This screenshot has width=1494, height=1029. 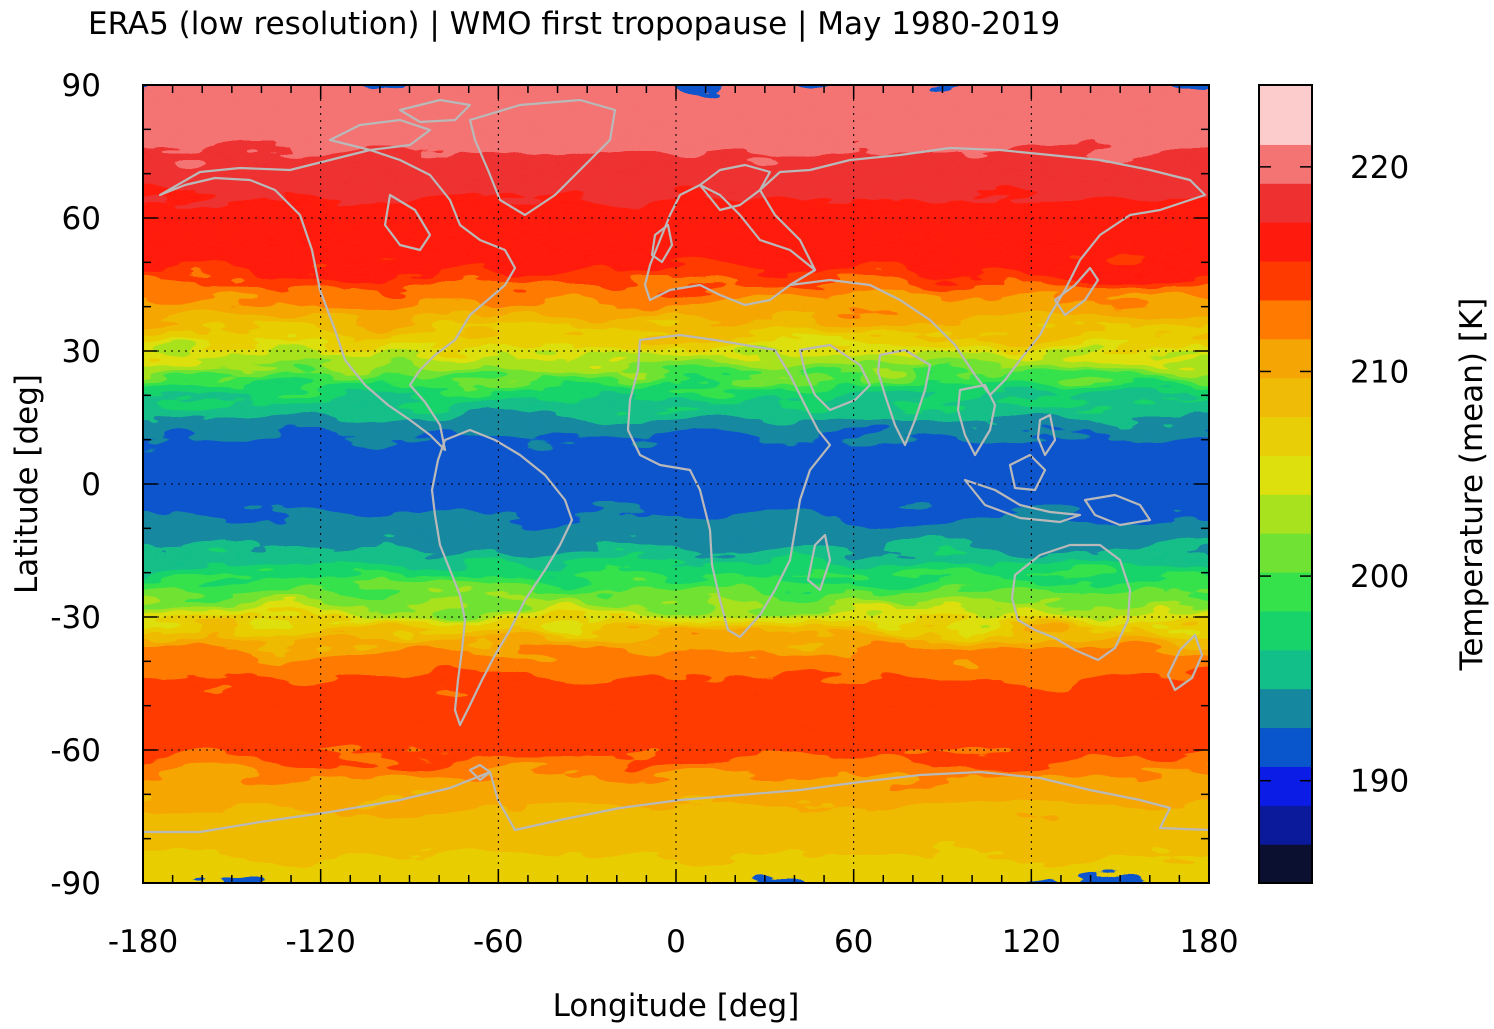 What do you see at coordinates (1379, 782) in the screenshot?
I see `colorbar-tick-label: 190` at bounding box center [1379, 782].